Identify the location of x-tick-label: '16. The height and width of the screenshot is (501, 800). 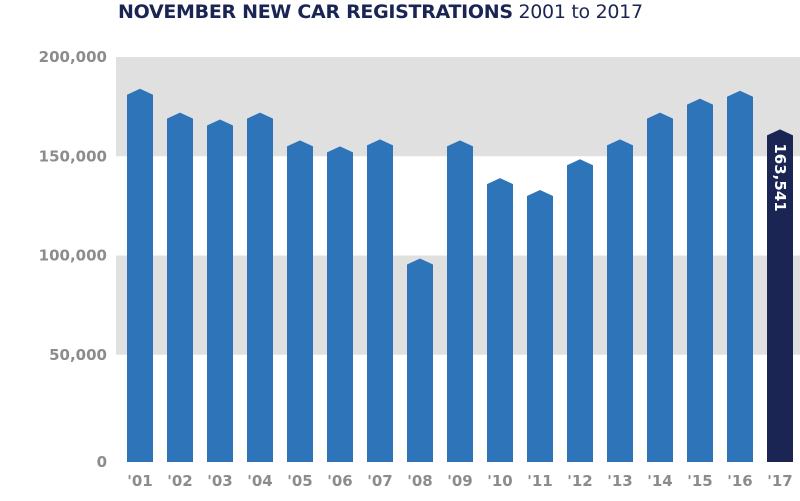
(739, 481).